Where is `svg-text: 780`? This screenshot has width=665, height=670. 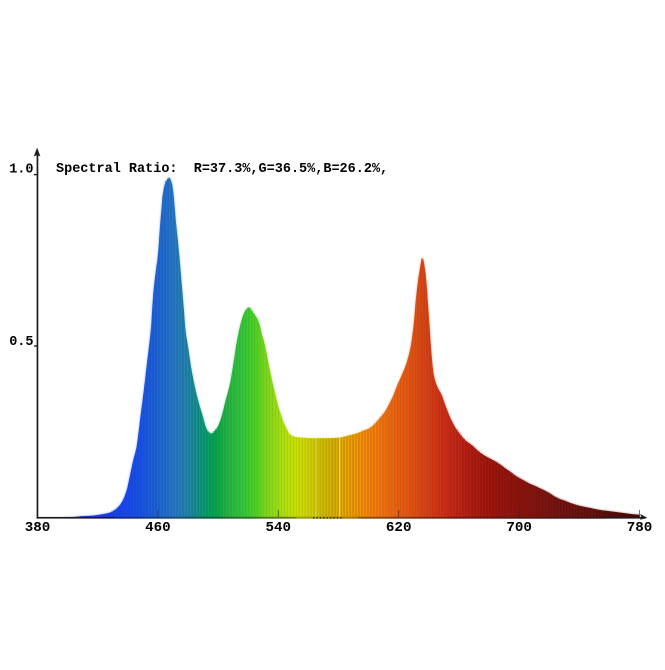 svg-text: 780 is located at coordinates (640, 528).